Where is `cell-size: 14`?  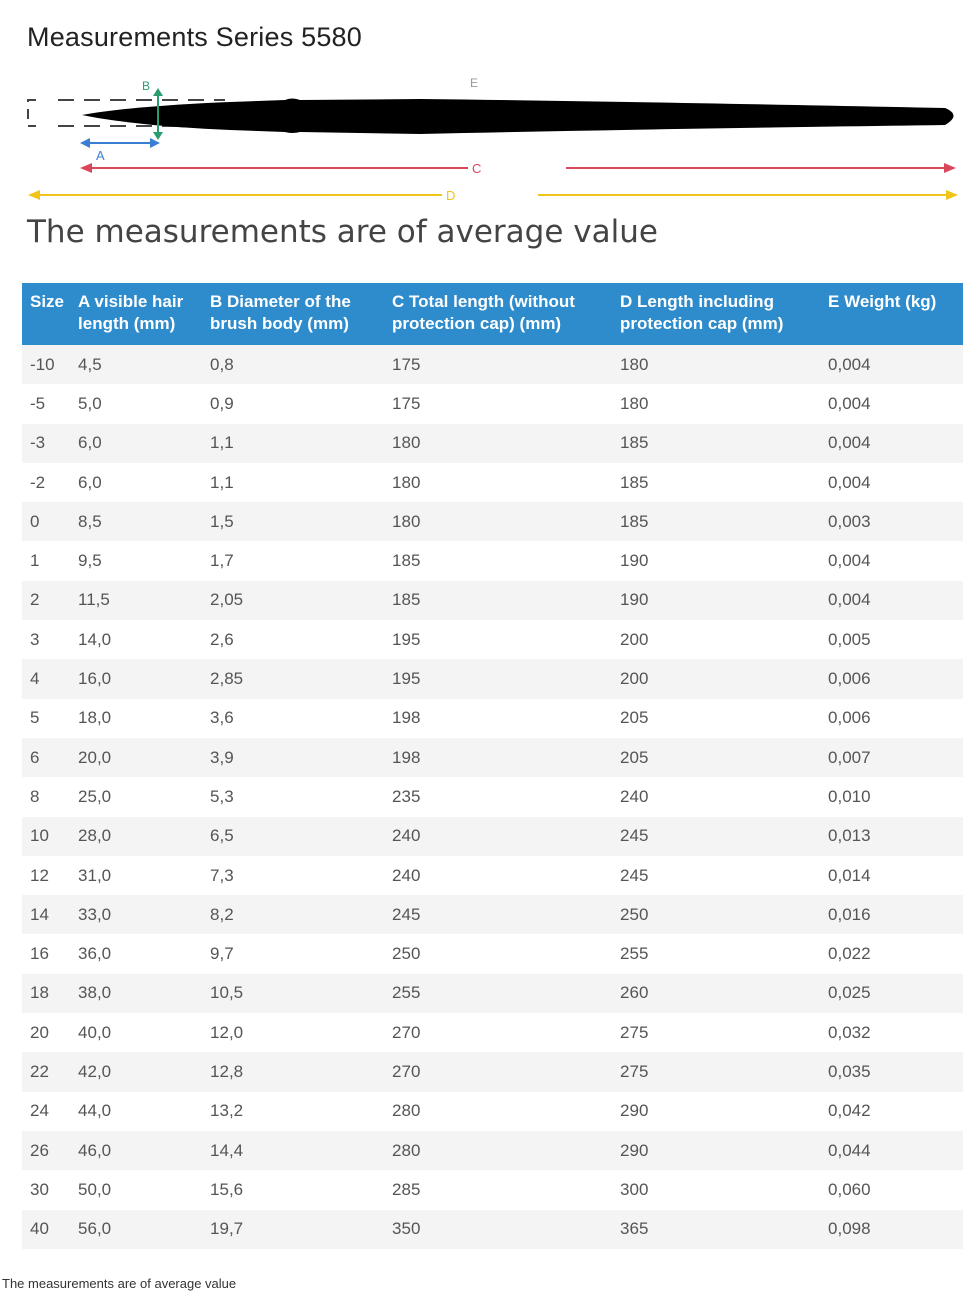
cell-size: 14 is located at coordinates (46, 915).